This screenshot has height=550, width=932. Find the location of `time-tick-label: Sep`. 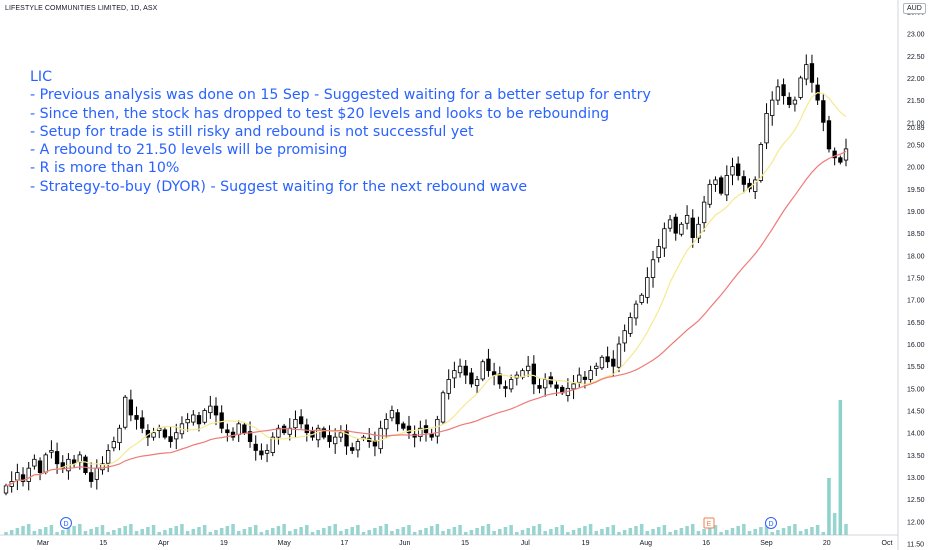

time-tick-label: Sep is located at coordinates (766, 543).